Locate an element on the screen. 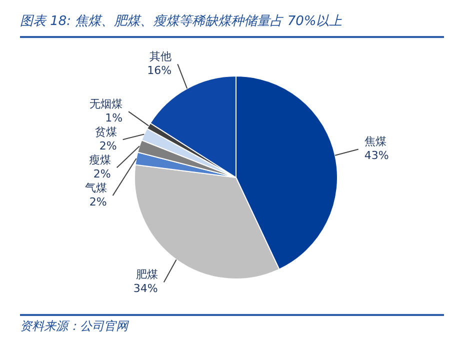 Image resolution: width=454 pixels, height=347 pixels. chart-title: 图表 18: 焦煤、肥煤、瘦煤等稀缺煤种储量占 70%以上 is located at coordinates (232, 25).